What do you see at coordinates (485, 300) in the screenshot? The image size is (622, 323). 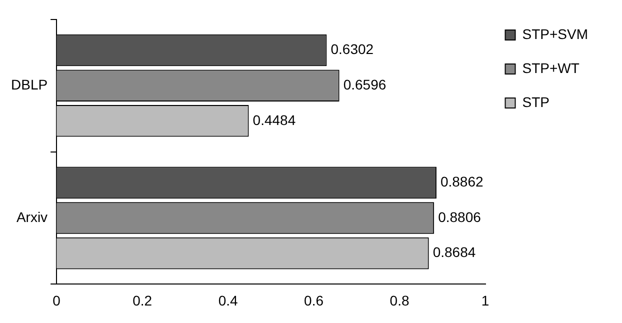 I see `x-tick-label: 1` at bounding box center [485, 300].